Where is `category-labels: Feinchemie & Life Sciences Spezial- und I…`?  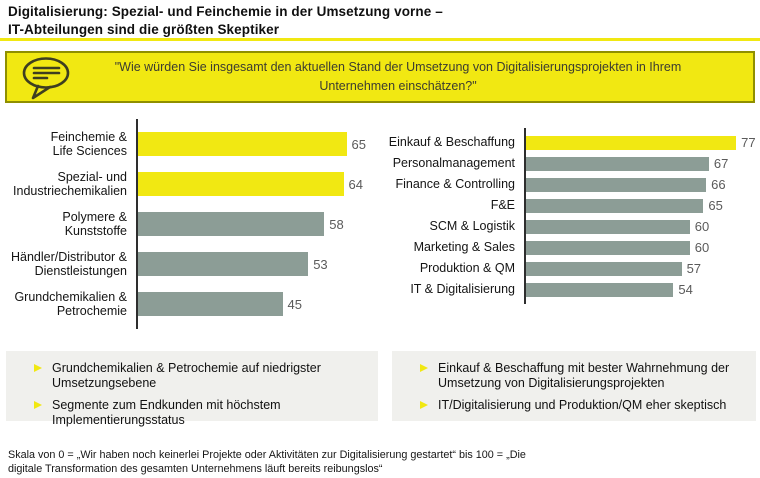 category-labels: Feinchemie & Life Sciences Spezial- und I… is located at coordinates (72, 224).